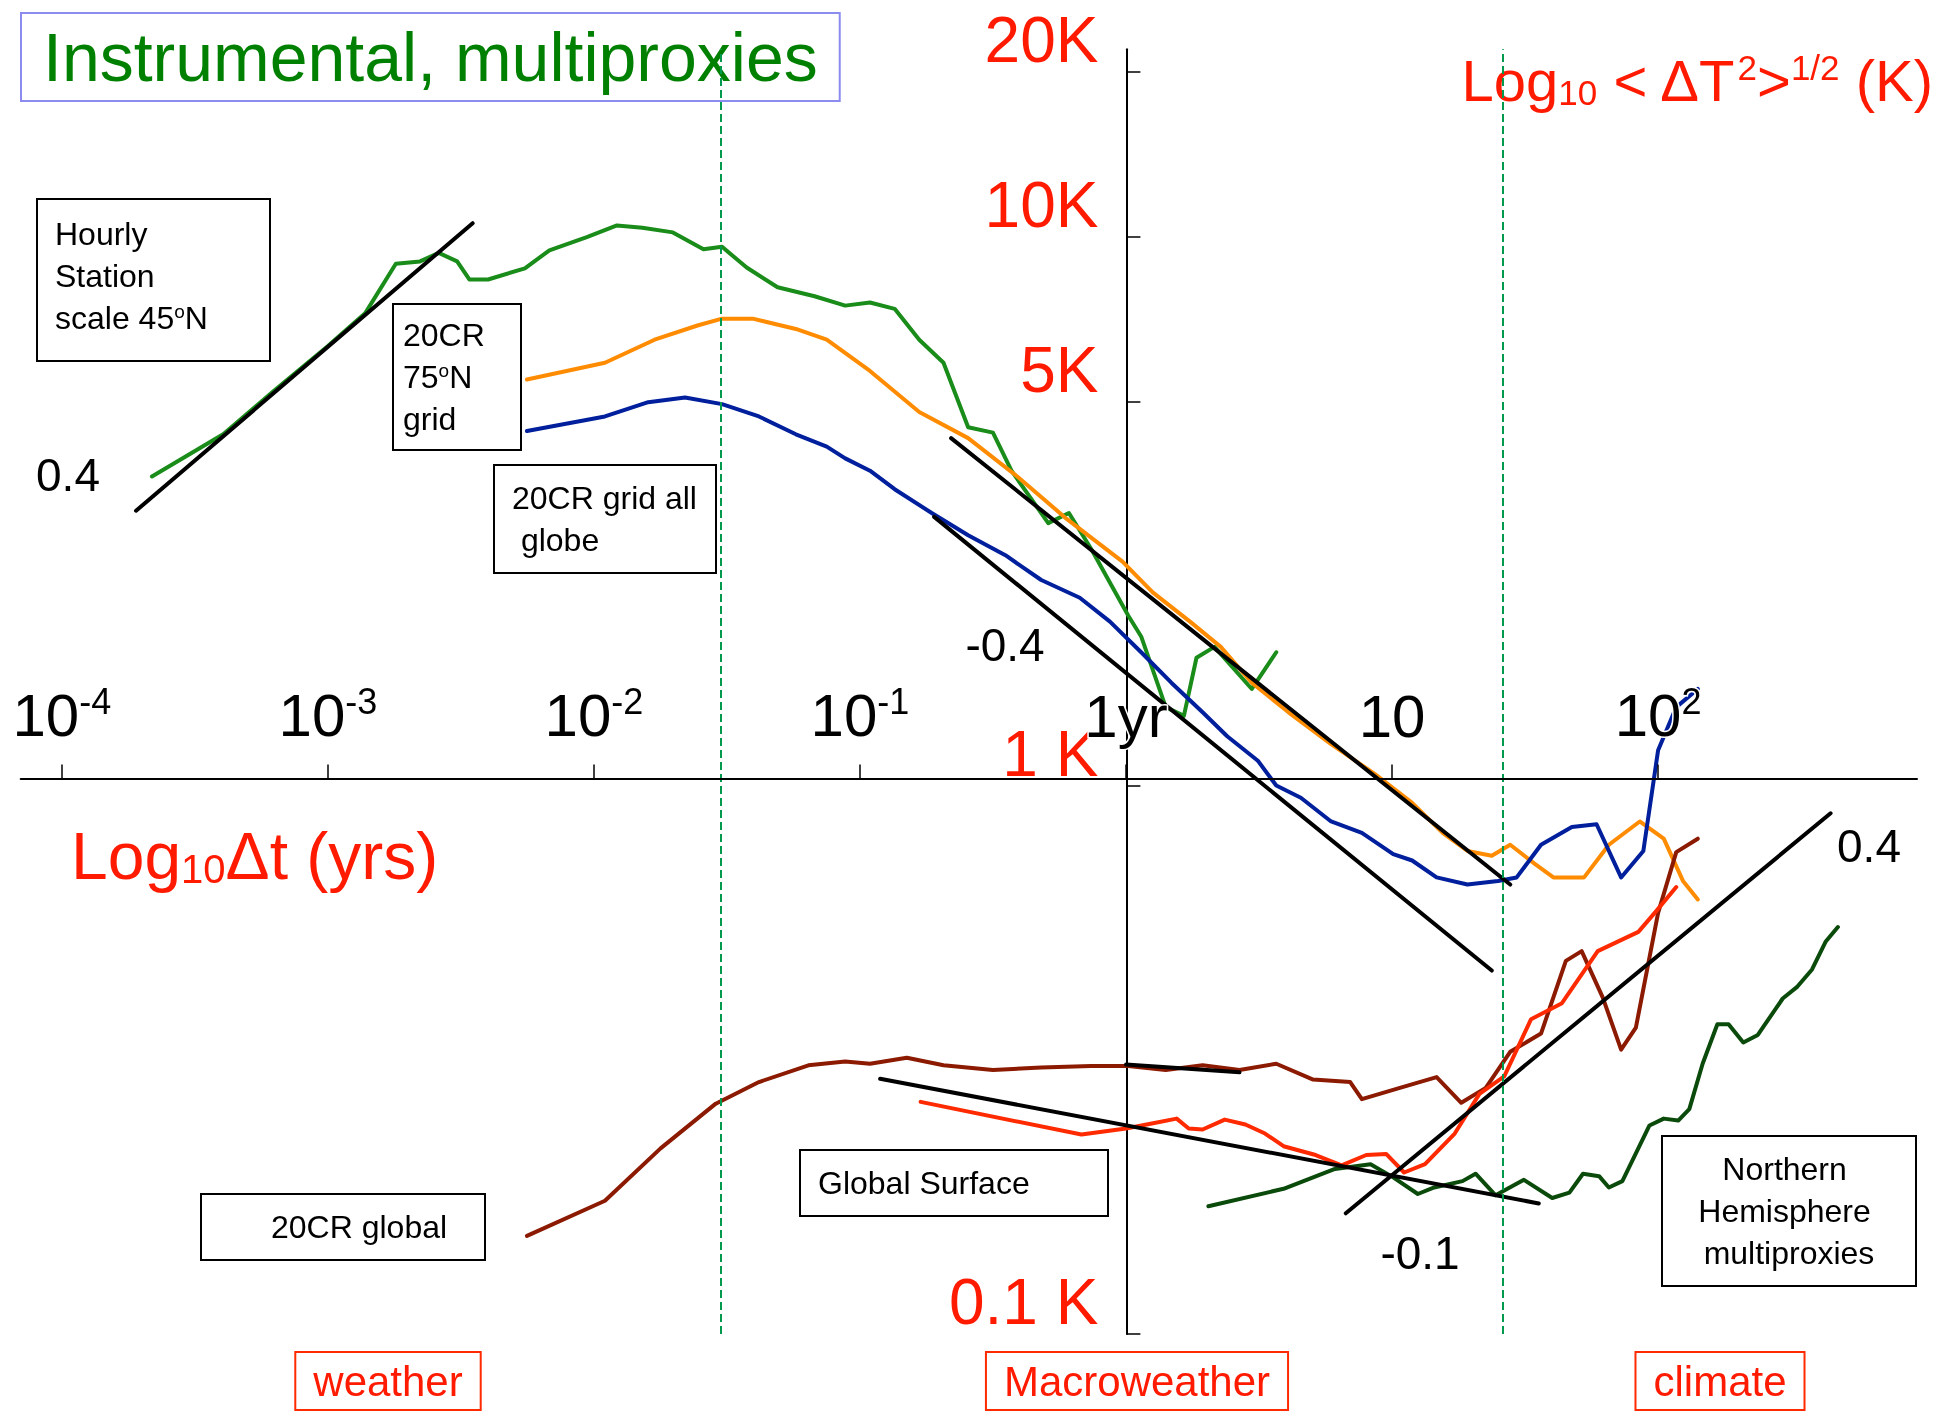 This screenshot has width=1945, height=1427. I want to click on text: climate, so click(1720, 1381).